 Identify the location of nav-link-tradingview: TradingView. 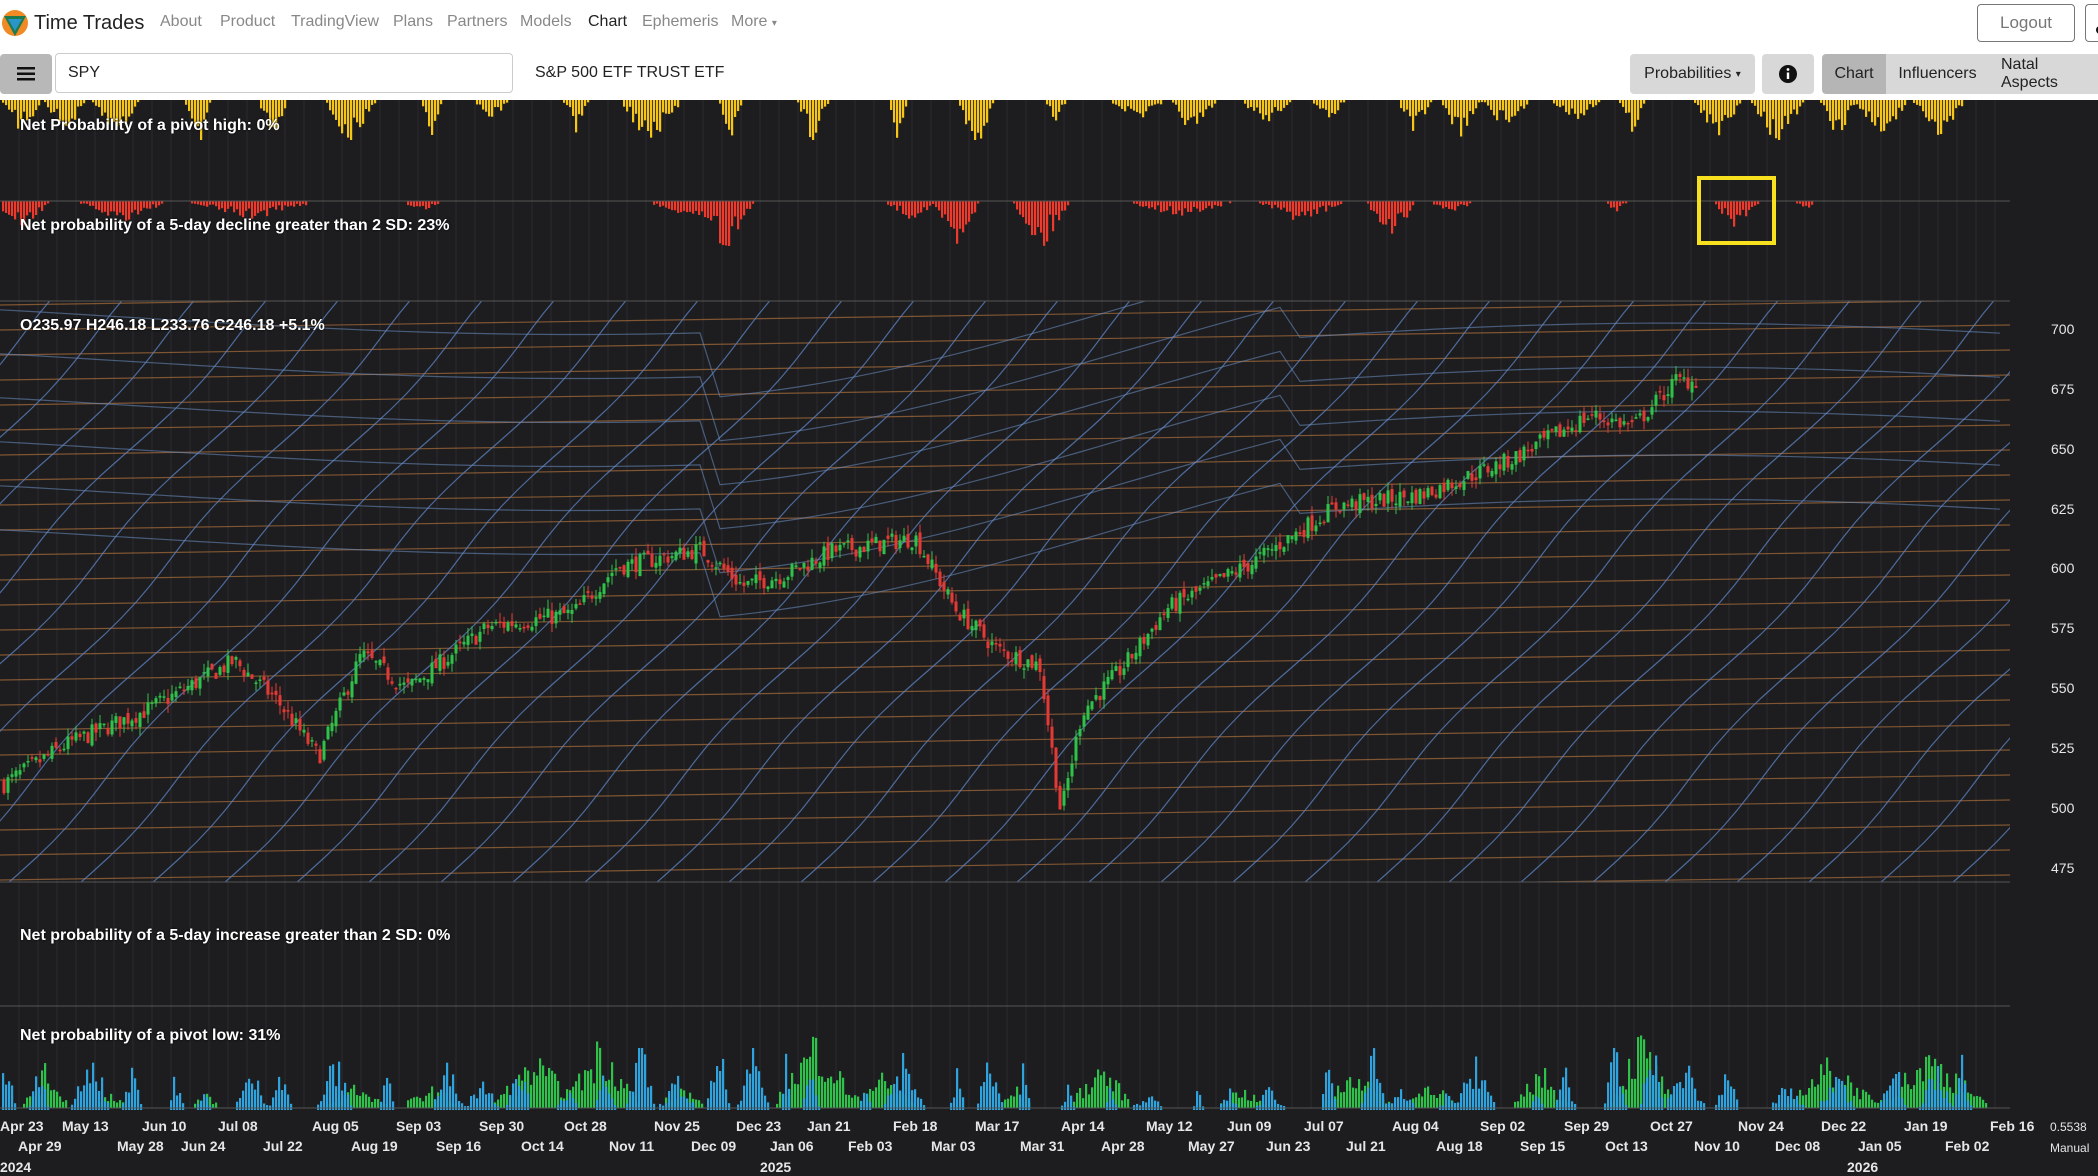
(335, 21).